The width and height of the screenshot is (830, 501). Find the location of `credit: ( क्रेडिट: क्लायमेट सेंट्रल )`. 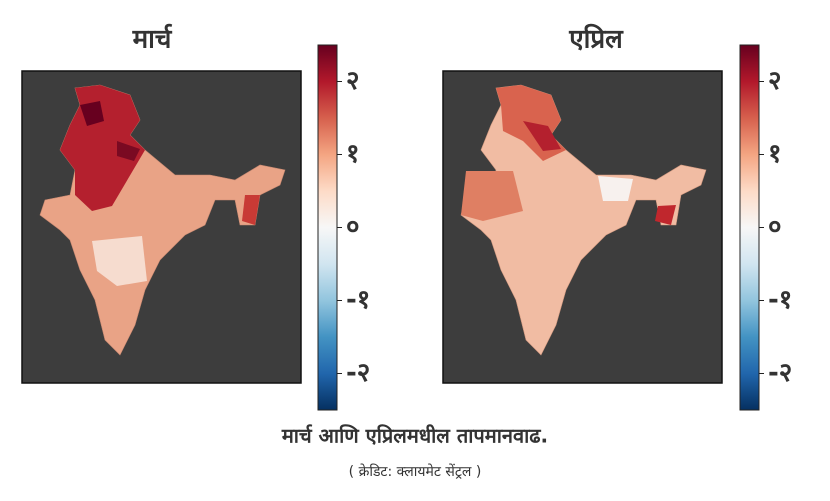

credit: ( क्रेडिट: क्लायमेट सेंट्रल ) is located at coordinates (415, 471).